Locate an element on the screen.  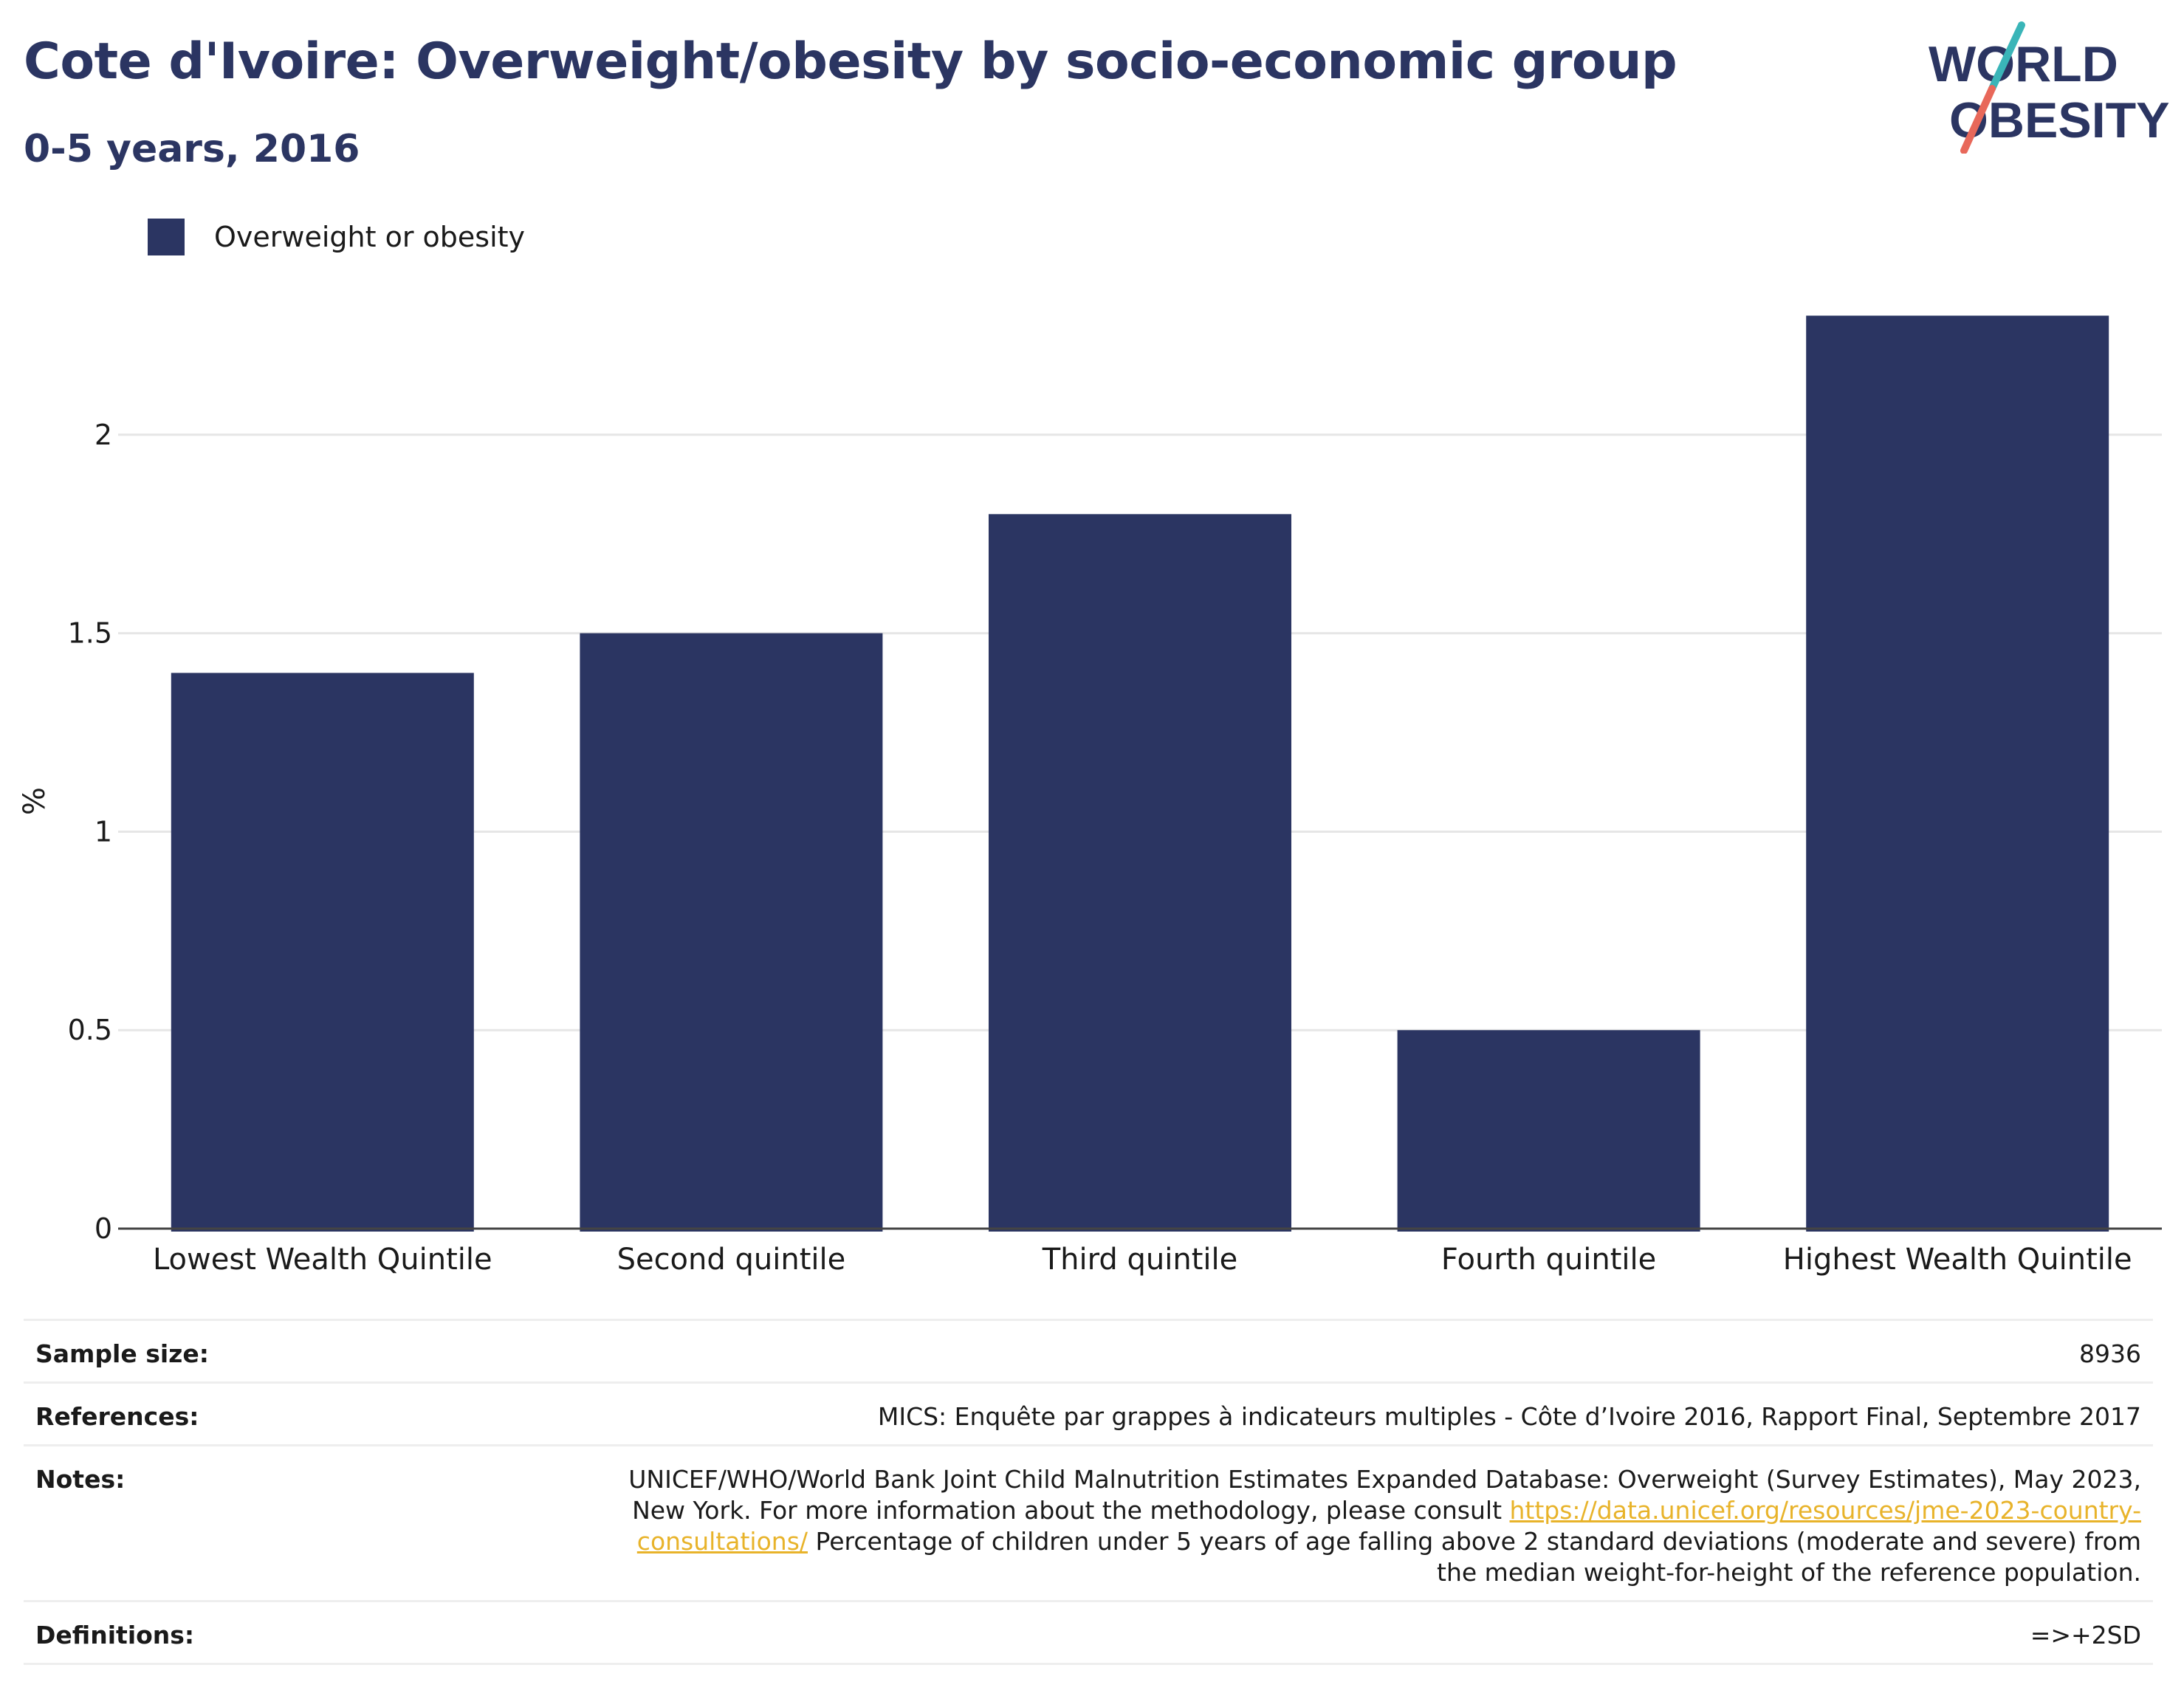
definitions-value: =>+2SD is located at coordinates (2085, 1635).